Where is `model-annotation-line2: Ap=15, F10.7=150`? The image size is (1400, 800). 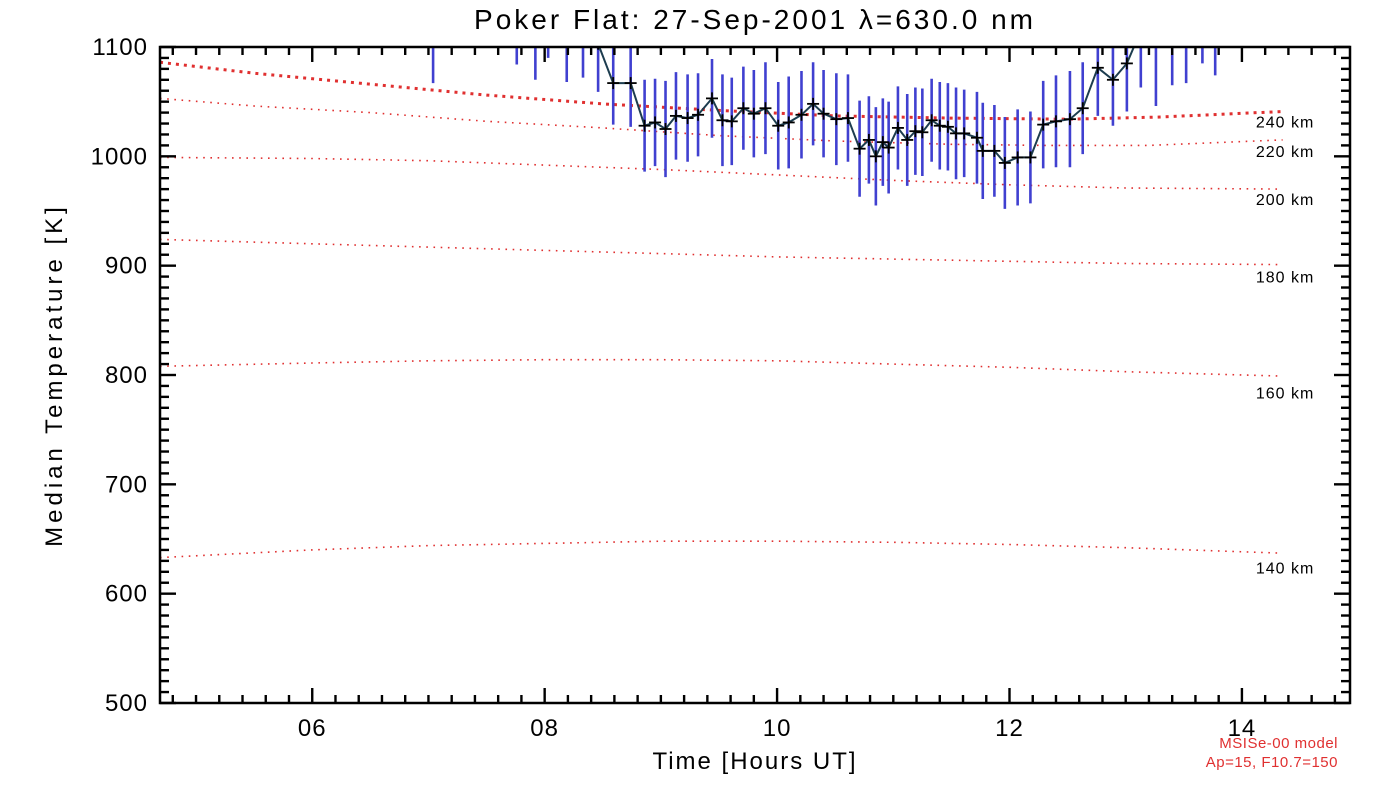 model-annotation-line2: Ap=15, F10.7=150 is located at coordinates (1271, 762).